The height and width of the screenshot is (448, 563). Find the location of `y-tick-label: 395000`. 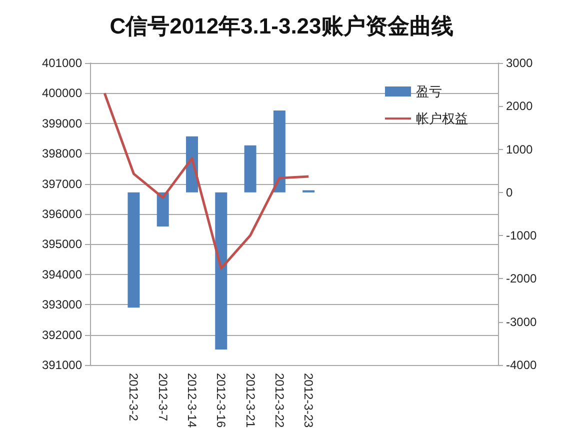

y-tick-label: 395000 is located at coordinates (62, 244).